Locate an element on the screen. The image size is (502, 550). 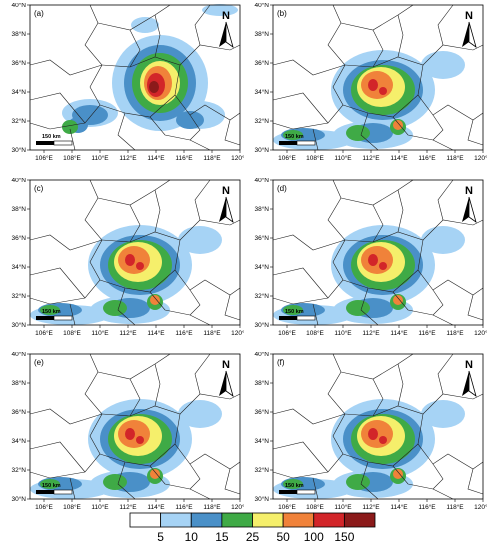
province-boundaries is located at coordinates (135, 77).